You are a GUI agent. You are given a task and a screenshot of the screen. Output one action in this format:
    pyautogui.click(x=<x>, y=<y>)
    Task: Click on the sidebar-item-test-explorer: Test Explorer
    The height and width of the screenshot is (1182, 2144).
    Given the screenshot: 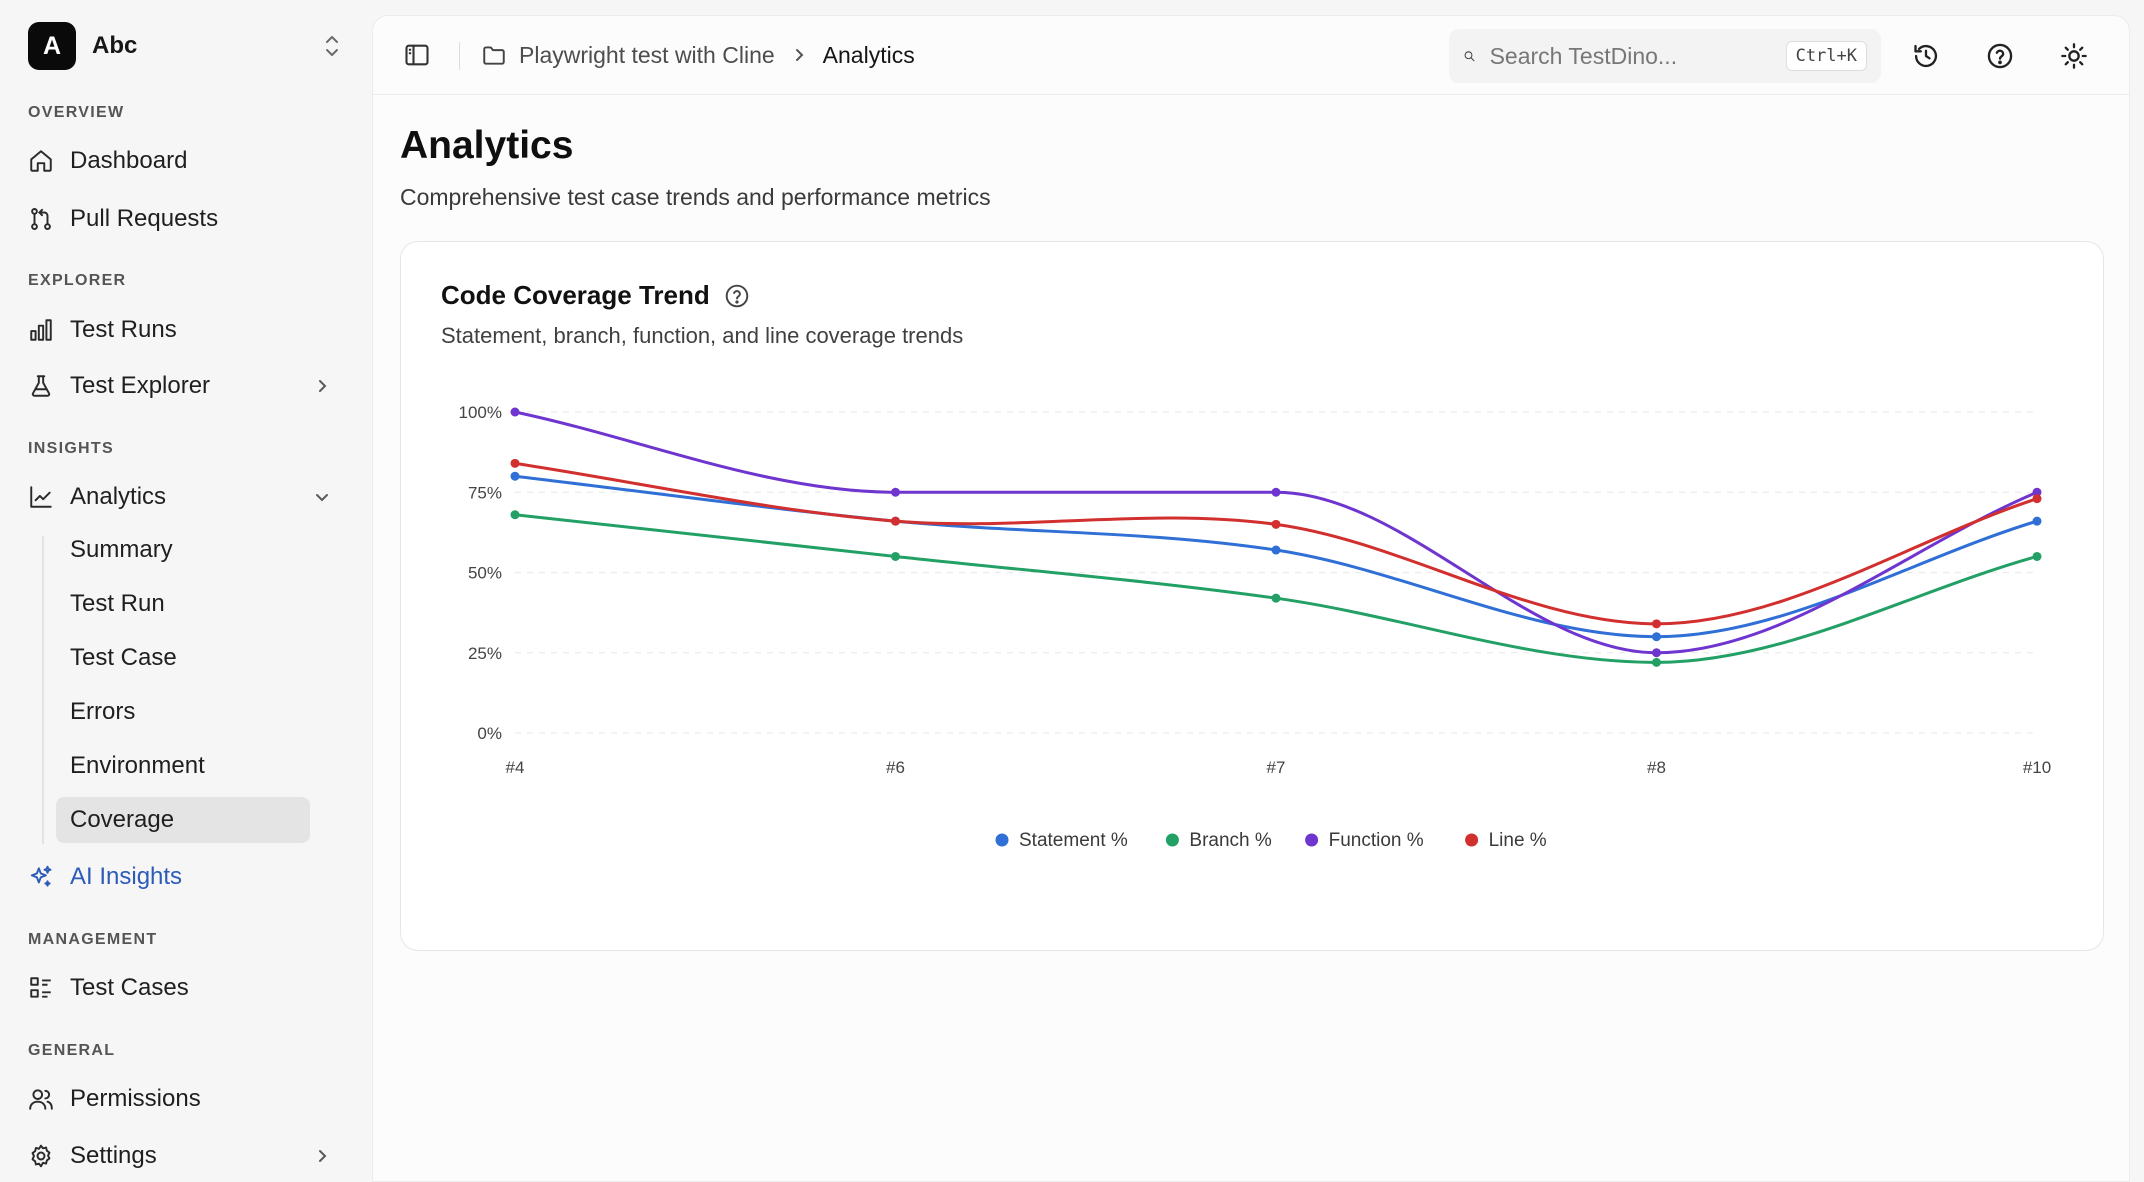 What is the action you would take?
    pyautogui.click(x=184, y=386)
    